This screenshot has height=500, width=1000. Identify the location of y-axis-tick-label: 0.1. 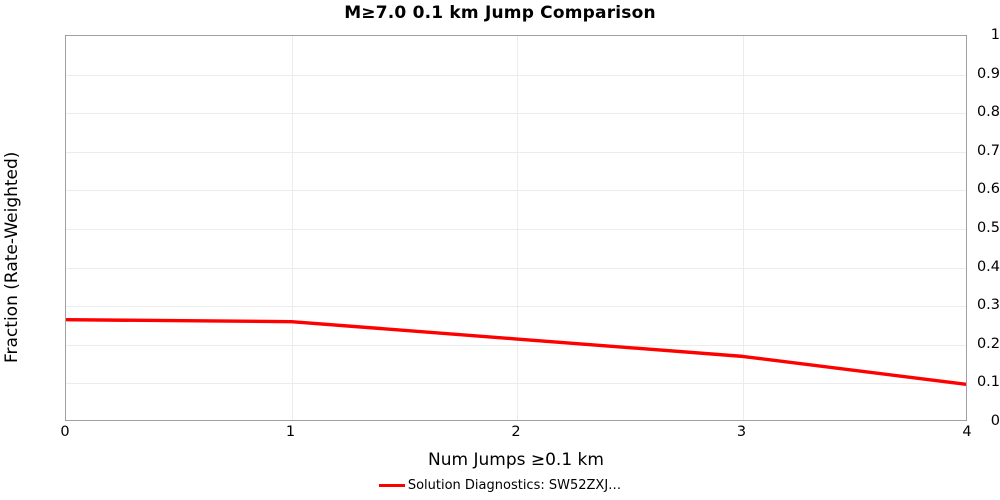
(988, 382).